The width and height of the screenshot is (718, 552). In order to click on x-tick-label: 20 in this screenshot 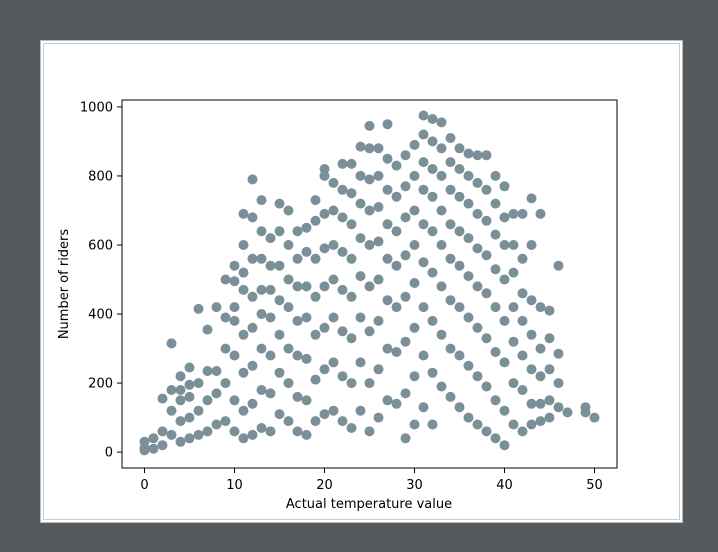, I will do `click(324, 485)`.